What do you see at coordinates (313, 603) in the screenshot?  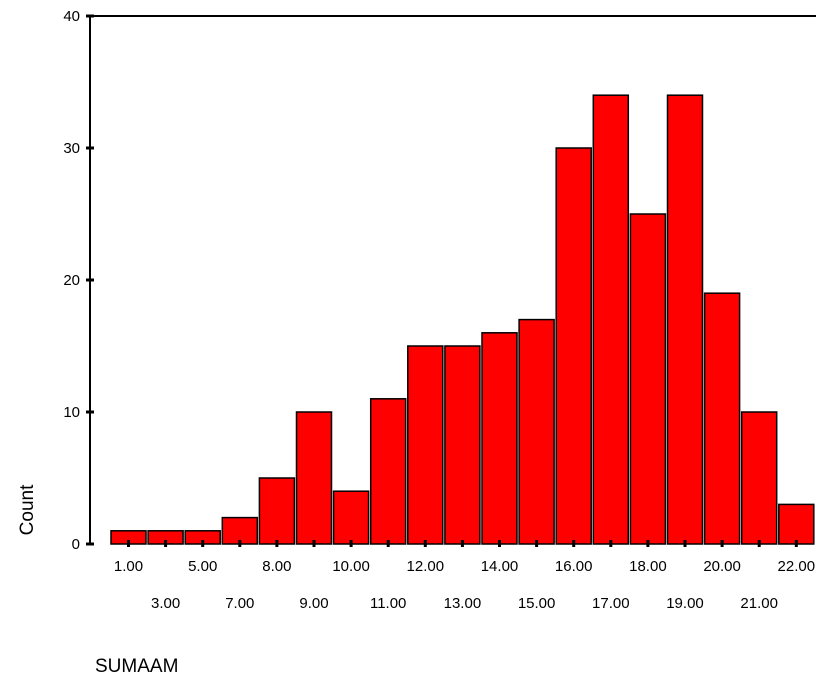 I see `x-tick-label: 9.00` at bounding box center [313, 603].